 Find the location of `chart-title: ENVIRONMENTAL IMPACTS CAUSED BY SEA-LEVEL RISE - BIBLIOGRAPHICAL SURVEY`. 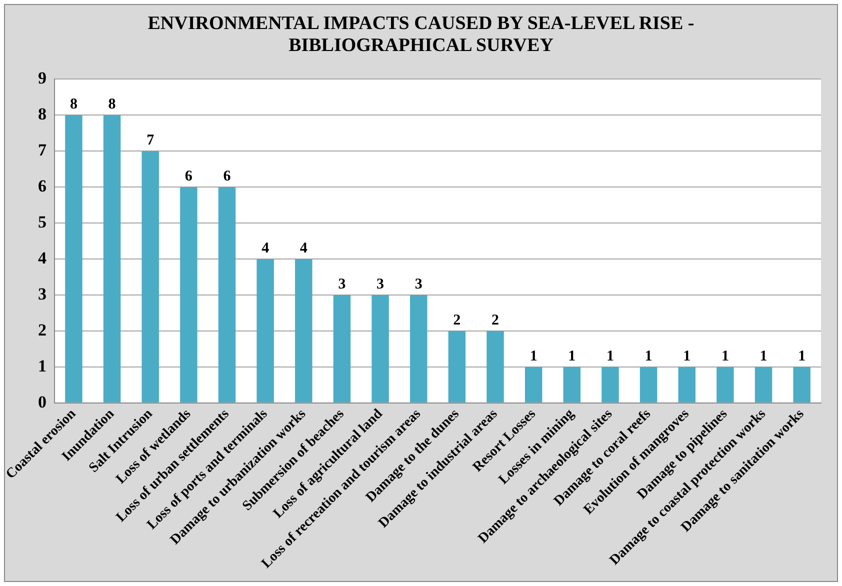

chart-title: ENVIRONMENTAL IMPACTS CAUSED BY SEA-LEVEL RISE - BIBLIOGRAPHICAL SURVEY is located at coordinates (421, 35).